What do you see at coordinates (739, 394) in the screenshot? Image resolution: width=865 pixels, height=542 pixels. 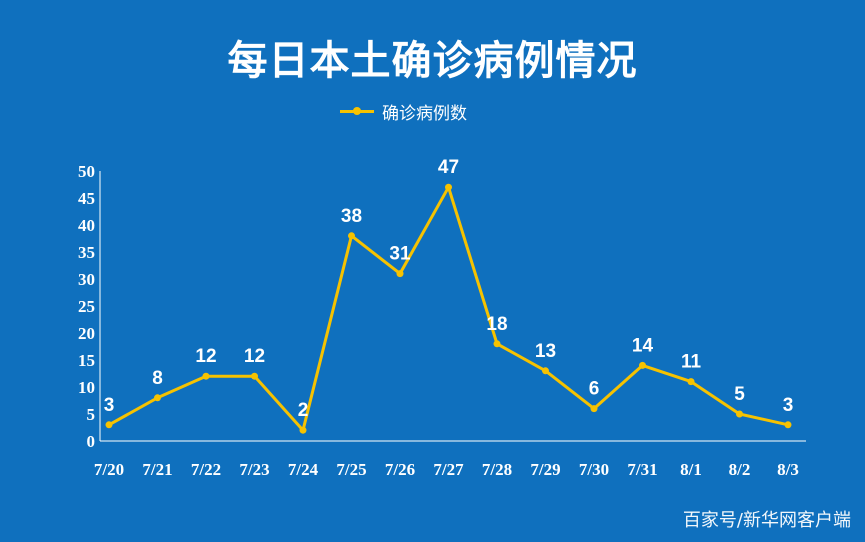 I see `data-label: 5` at bounding box center [739, 394].